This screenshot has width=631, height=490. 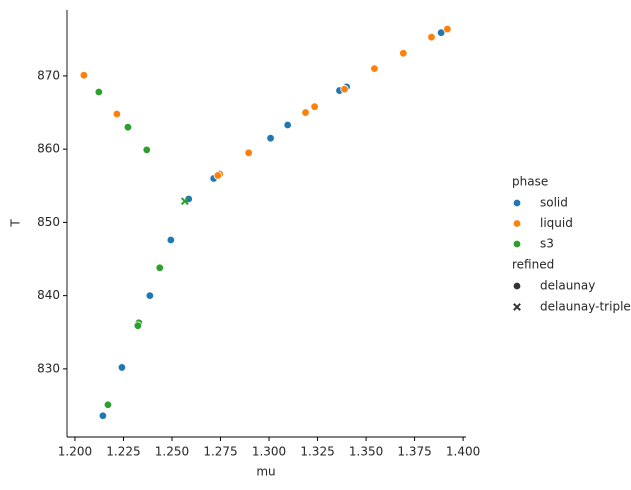 I want to click on legend-label: solid, so click(x=554, y=203).